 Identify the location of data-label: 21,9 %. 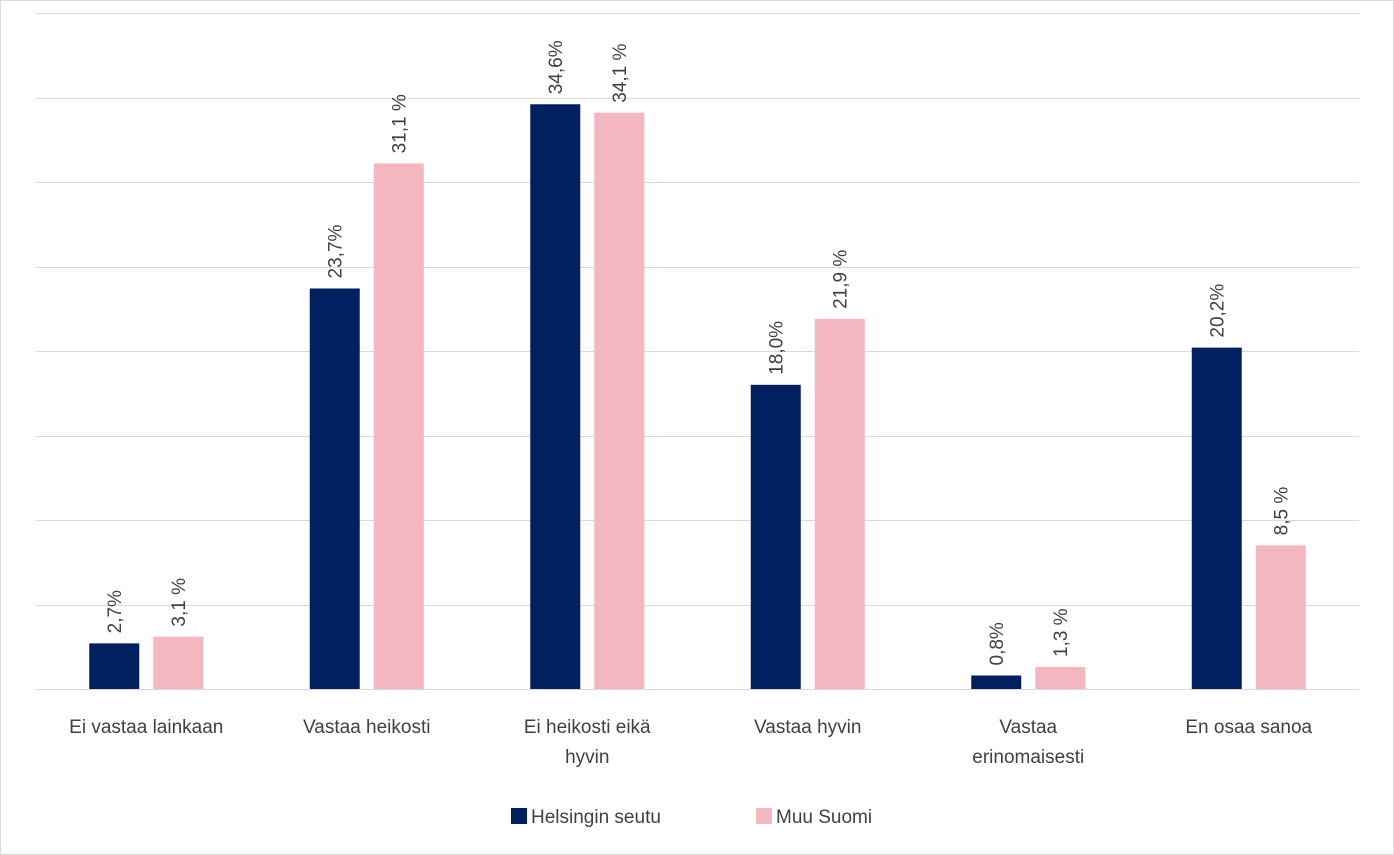
(841, 279).